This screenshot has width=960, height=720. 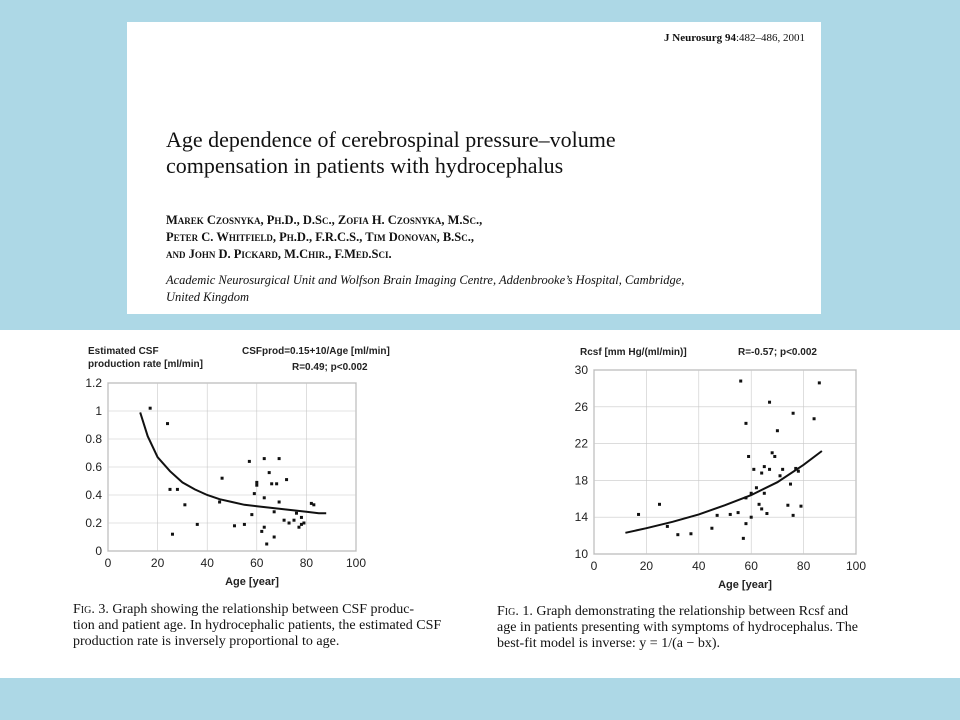 I want to click on y-tick-label: 14, so click(x=582, y=517).